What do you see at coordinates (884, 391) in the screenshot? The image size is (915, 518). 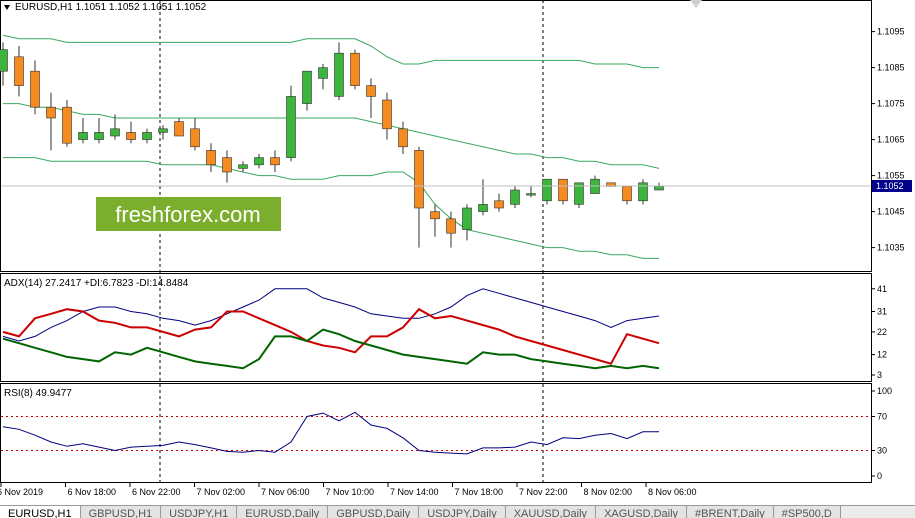 I see `rsi-tick-label: 100` at bounding box center [884, 391].